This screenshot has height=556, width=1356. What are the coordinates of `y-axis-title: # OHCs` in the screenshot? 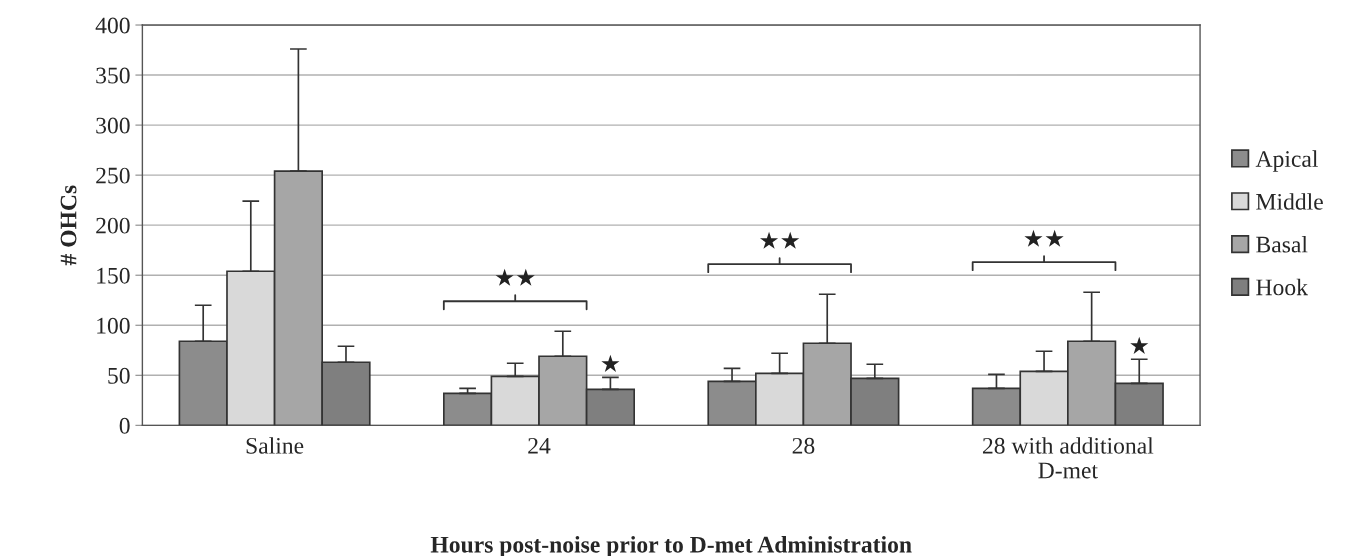 It's located at (68, 225).